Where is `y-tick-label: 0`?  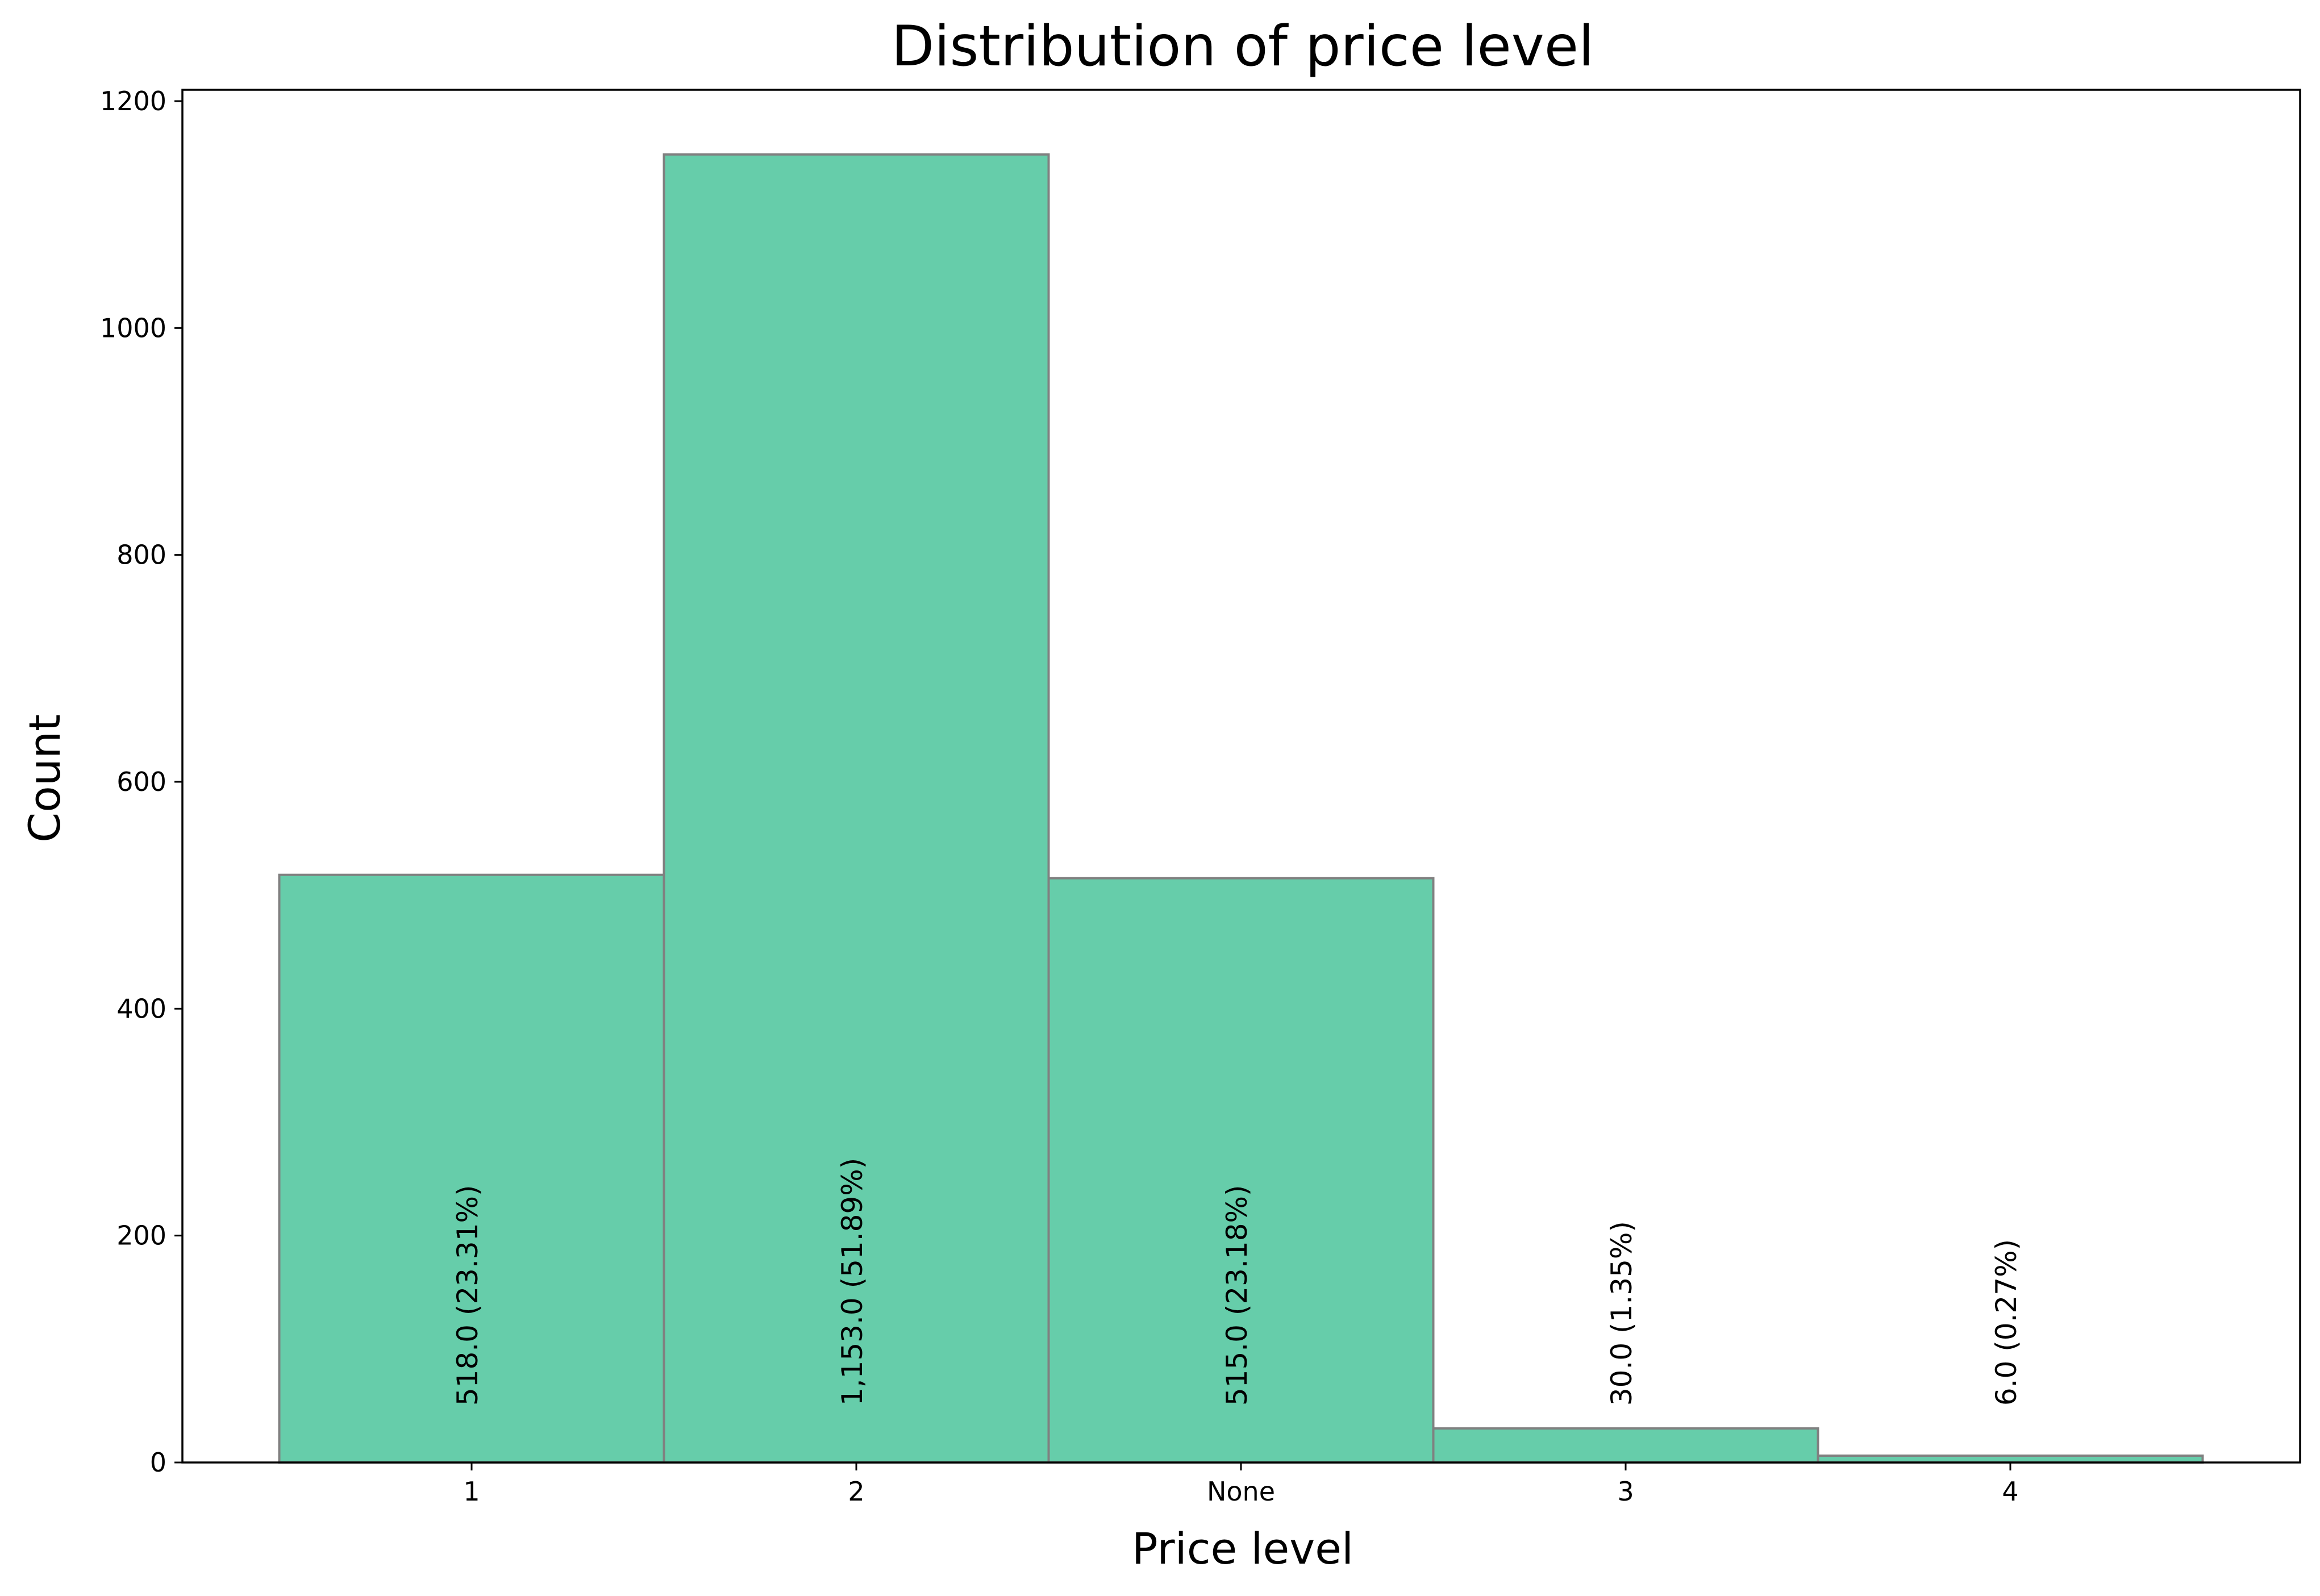
y-tick-label: 0 is located at coordinates (158, 1462).